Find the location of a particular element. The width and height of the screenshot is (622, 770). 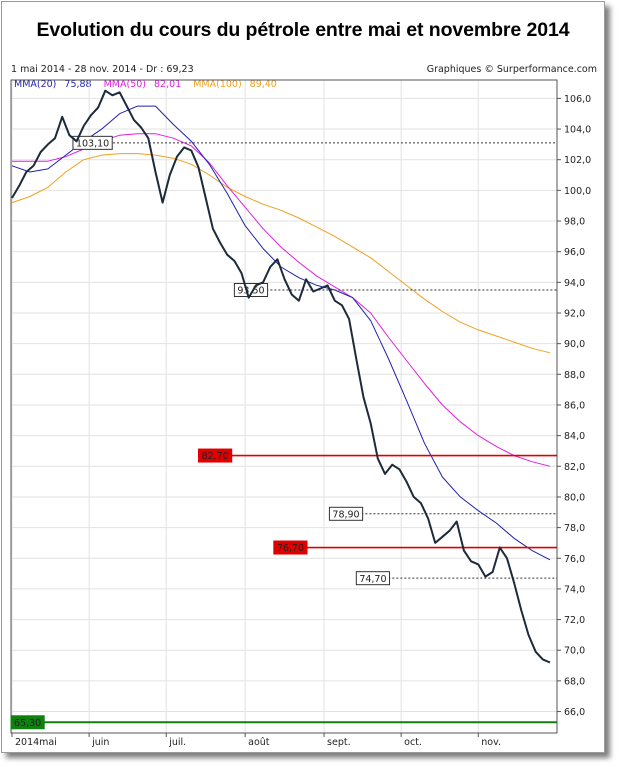

y-tick-label: 70,0 is located at coordinates (574, 651).